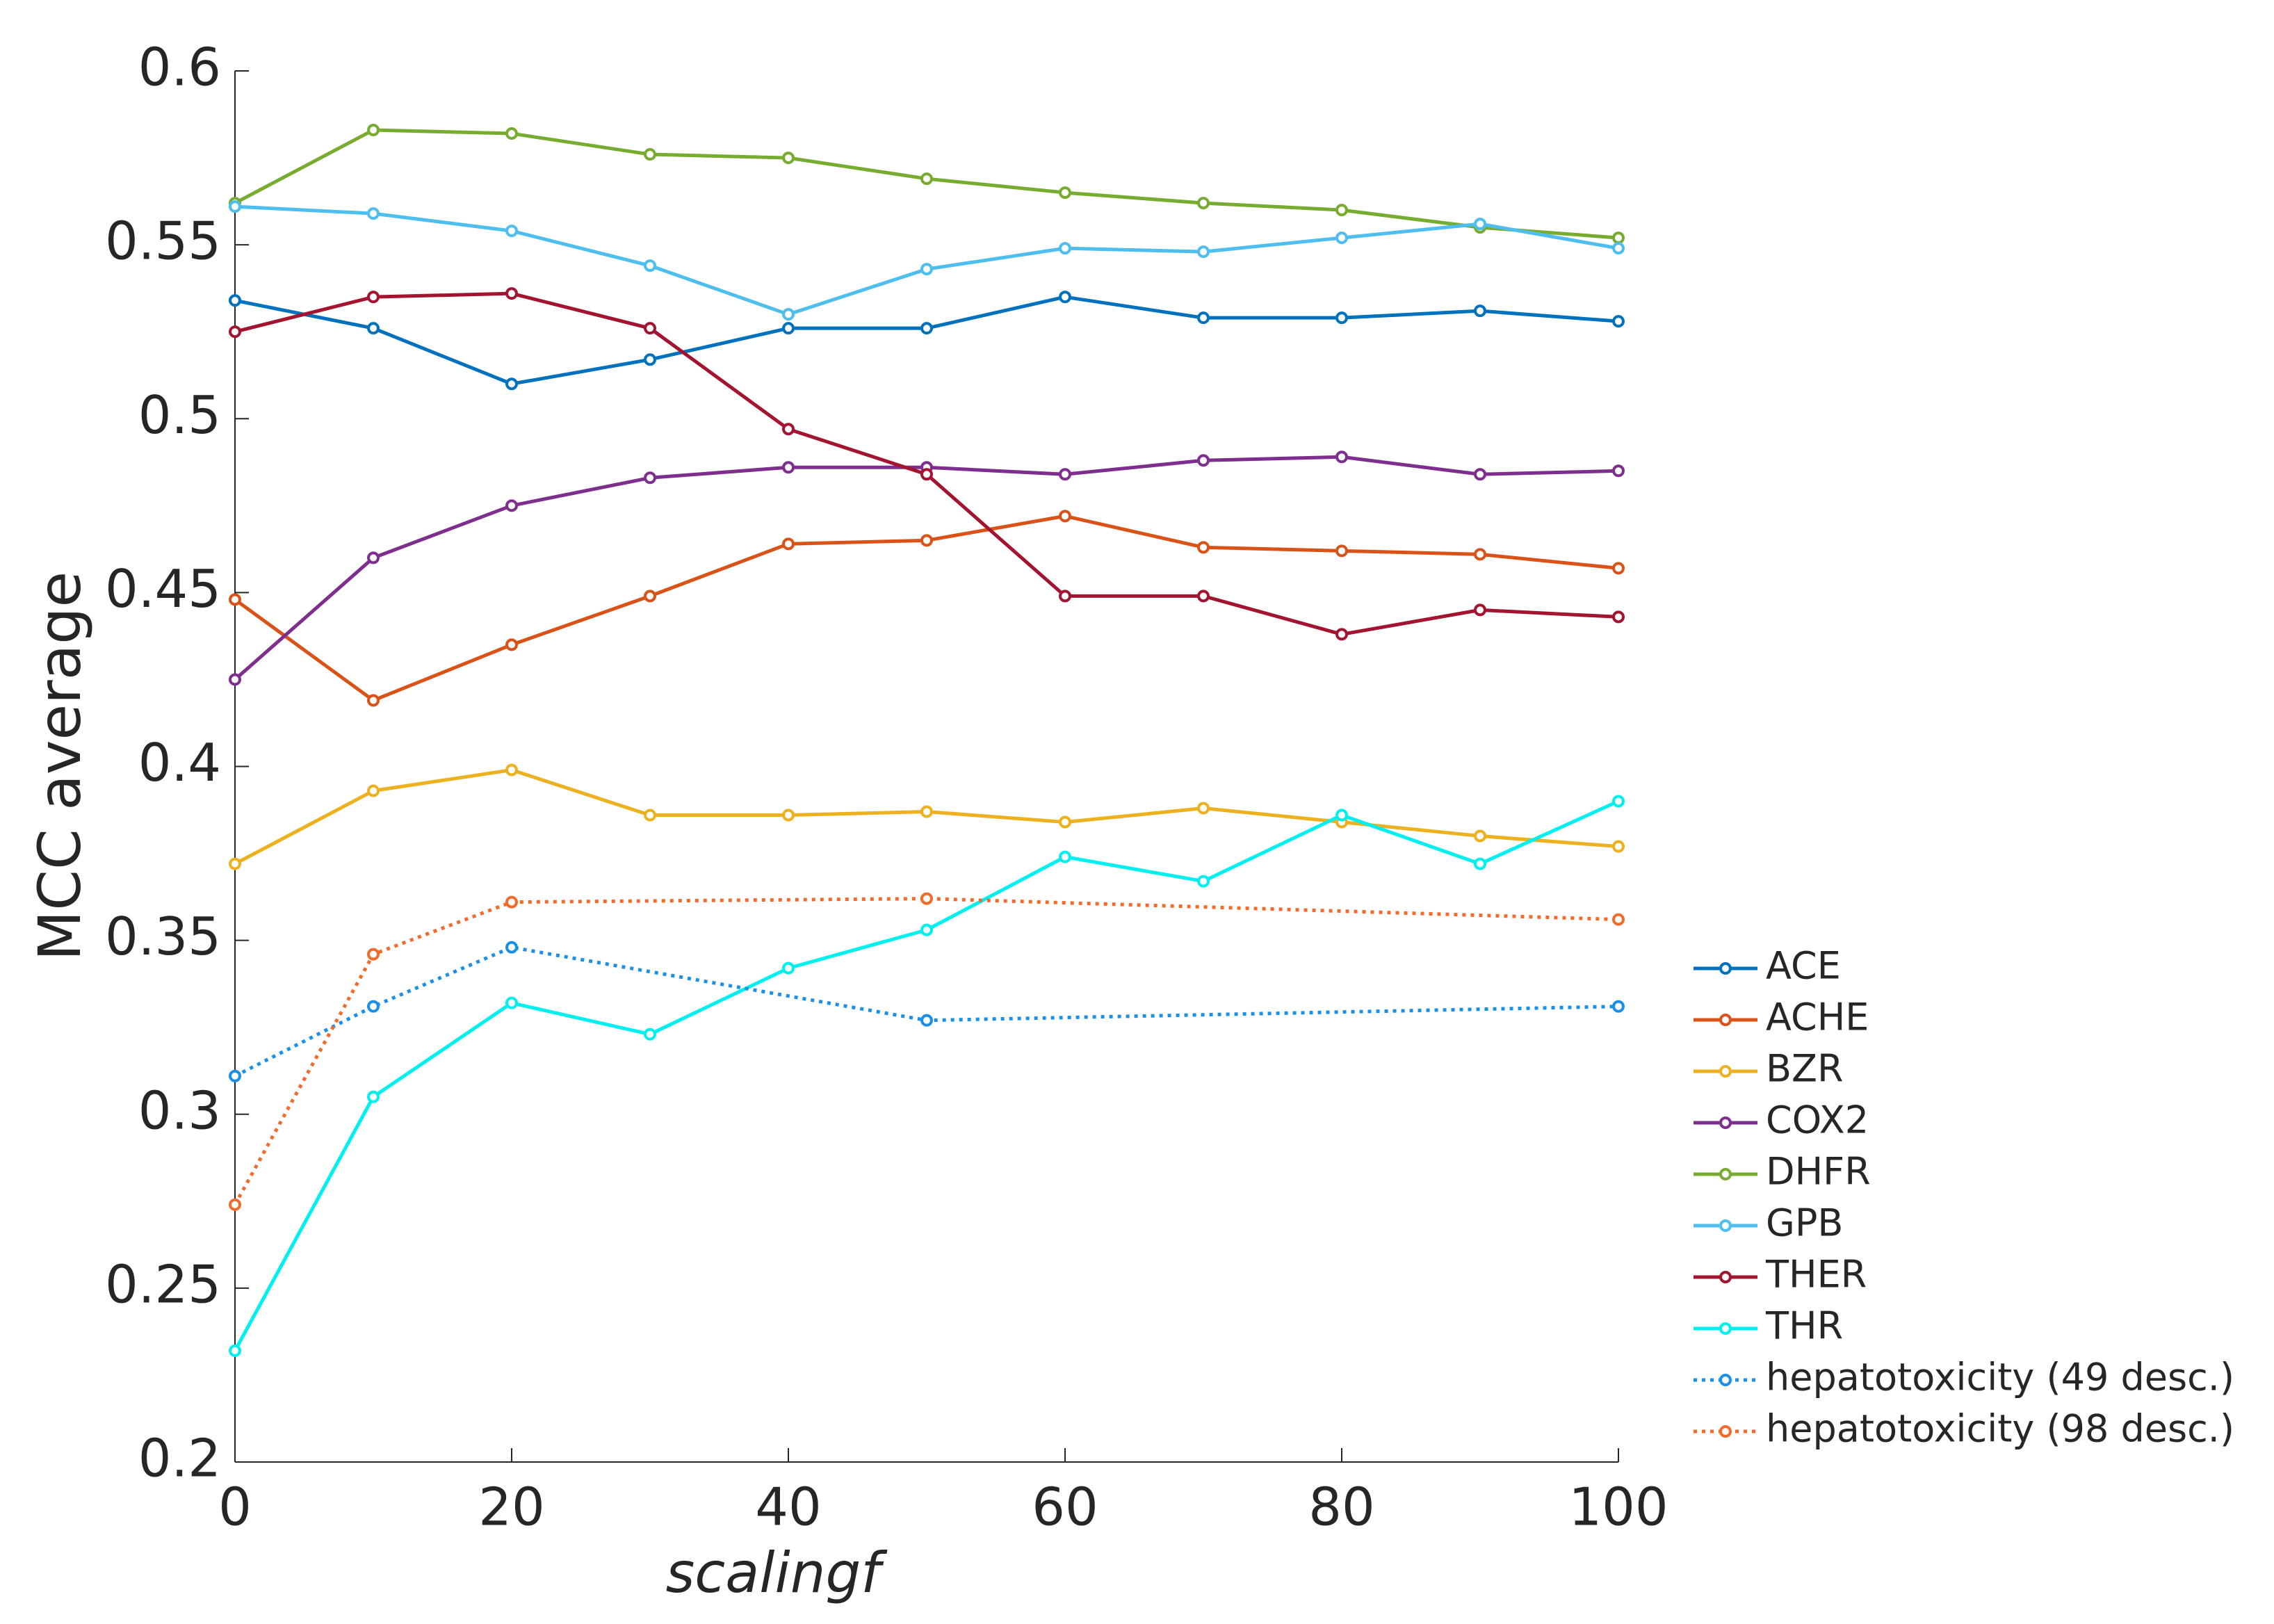 This screenshot has height=1624, width=2274. Describe the element at coordinates (163, 242) in the screenshot. I see `y-tick-label: 0.55` at that location.